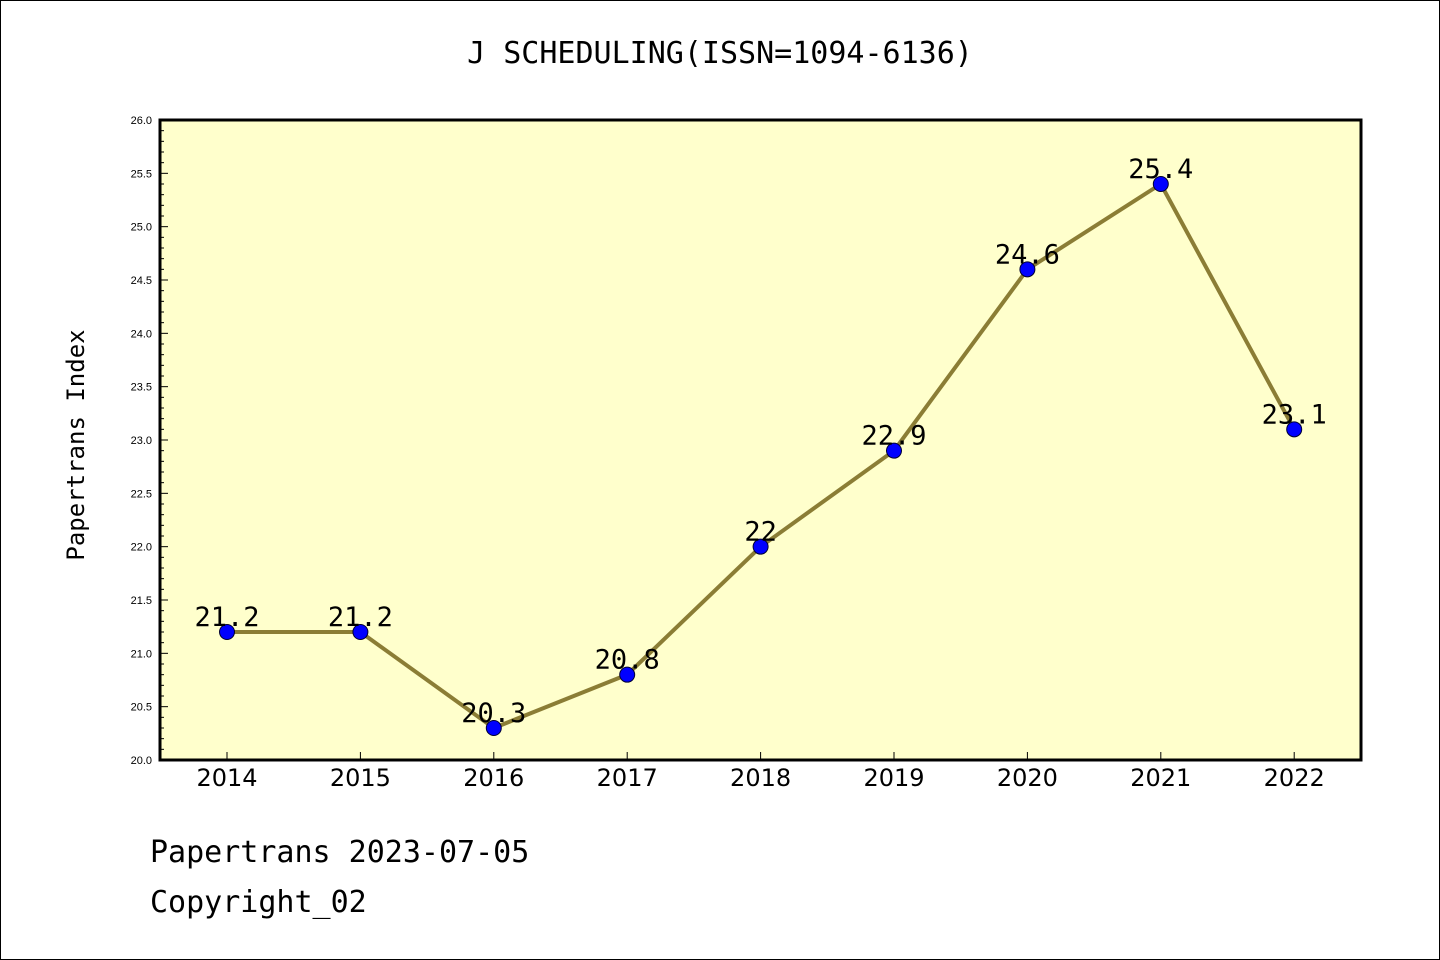 The image size is (1440, 960). I want to click on y-tick-label: 24.5, so click(141, 281).